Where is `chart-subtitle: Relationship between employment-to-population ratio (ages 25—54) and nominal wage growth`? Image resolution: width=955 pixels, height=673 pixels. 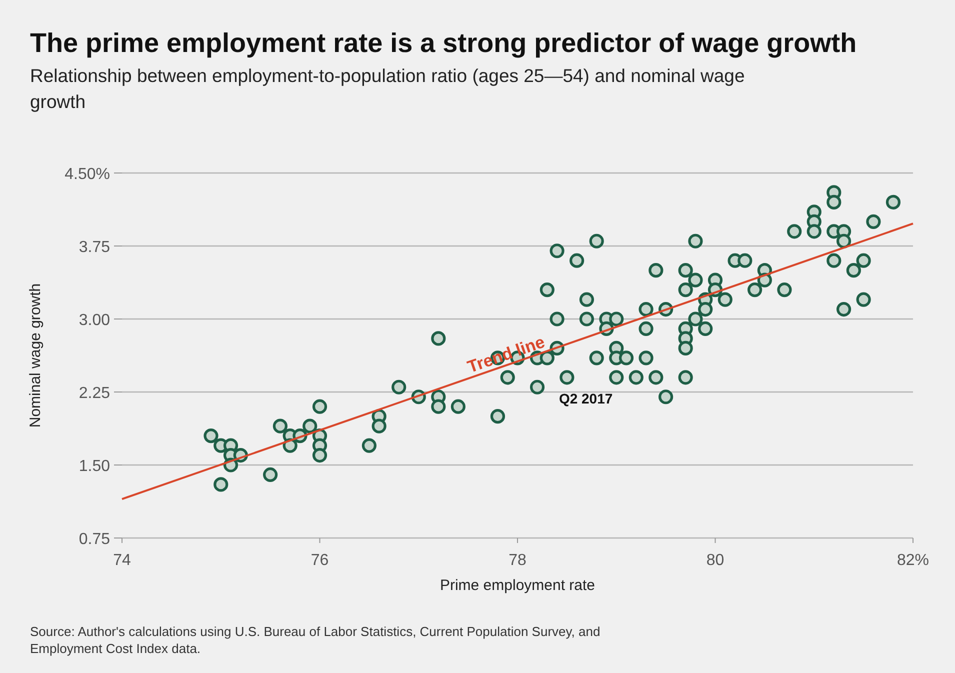
chart-subtitle: Relationship between employment-to-population ratio (ages 25—54) and nominal wage growth is located at coordinates (387, 88).